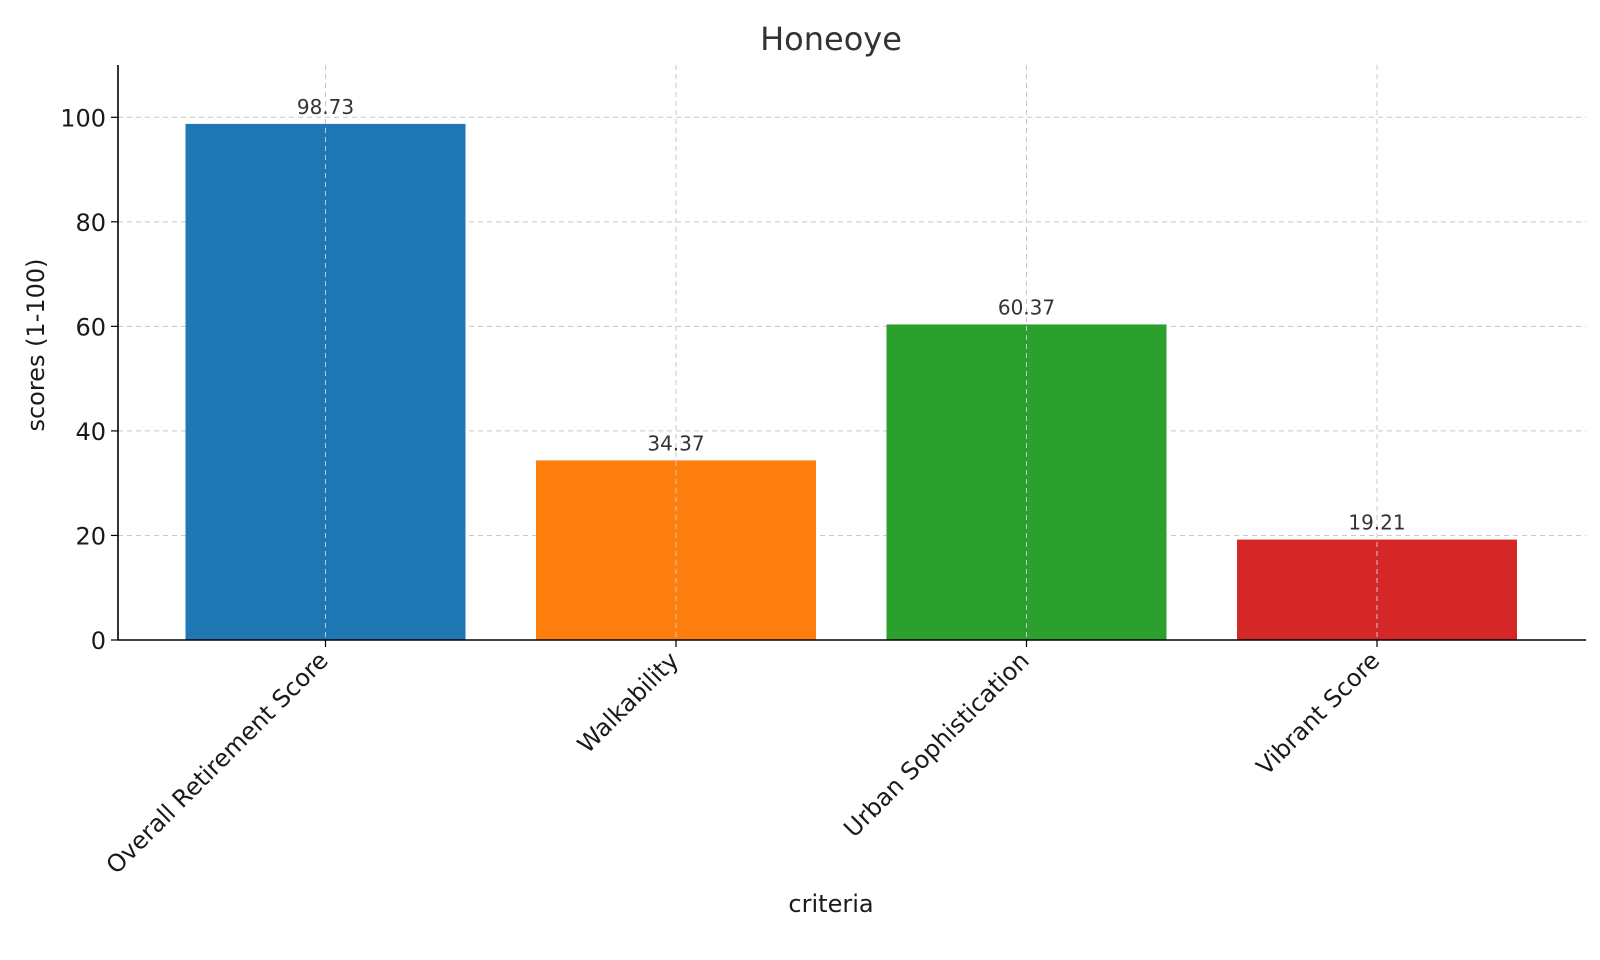  I want to click on chart-title: Honeoye, so click(831, 39).